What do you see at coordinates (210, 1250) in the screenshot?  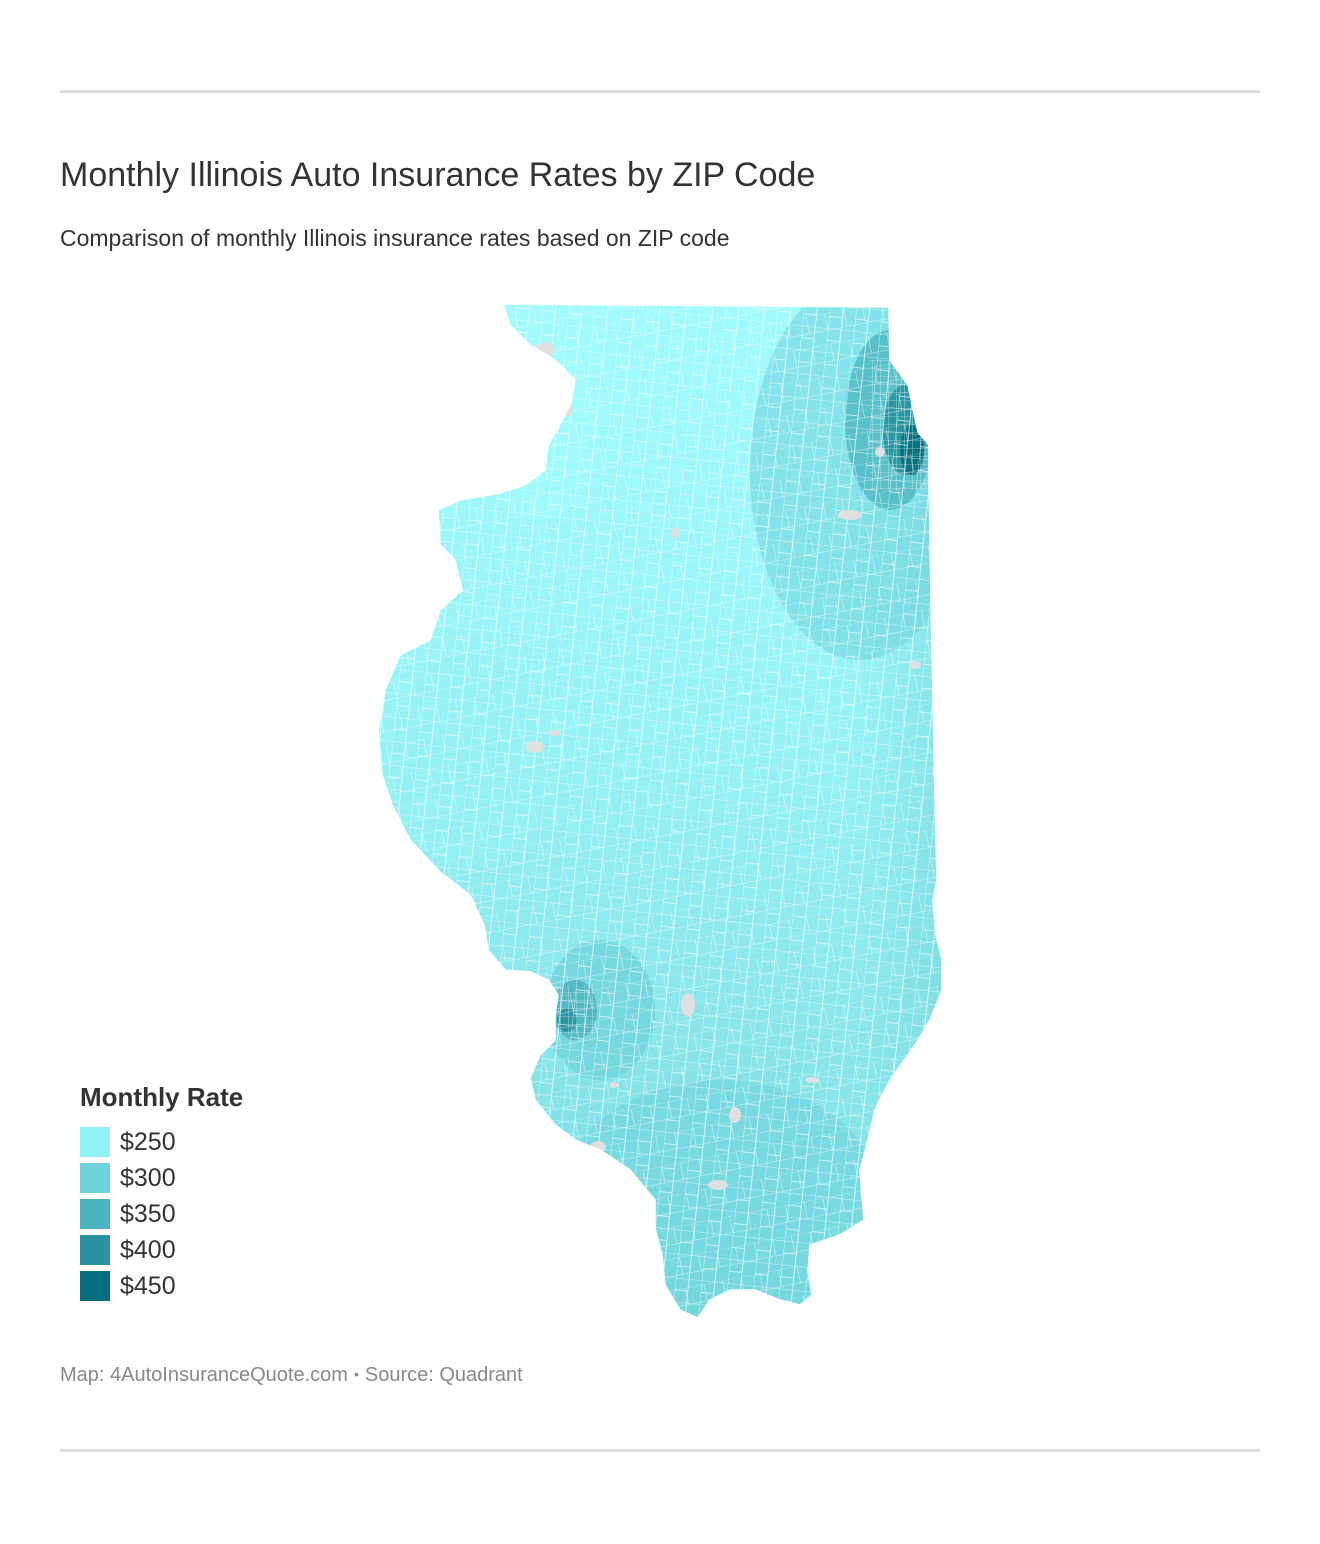 I see `legend-item: $400` at bounding box center [210, 1250].